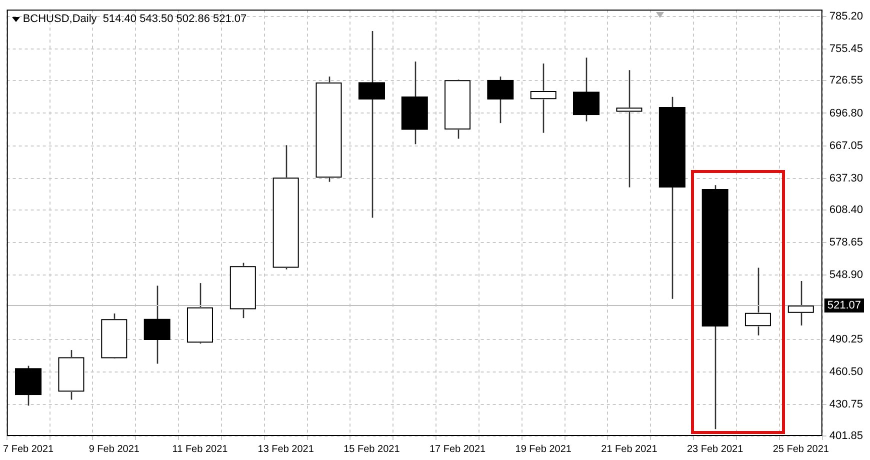 Image resolution: width=870 pixels, height=460 pixels. Describe the element at coordinates (846, 372) in the screenshot. I see `y-tick-label: 460.50` at that location.